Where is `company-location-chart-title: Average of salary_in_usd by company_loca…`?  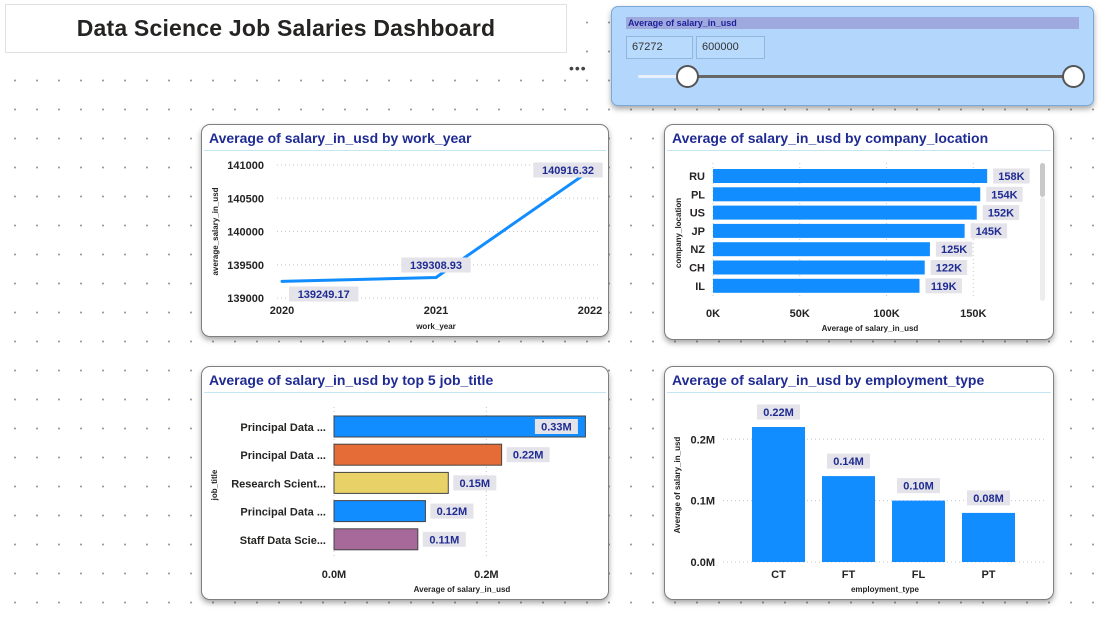
company-location-chart-title: Average of salary_in_usd by company_loca… is located at coordinates (830, 138).